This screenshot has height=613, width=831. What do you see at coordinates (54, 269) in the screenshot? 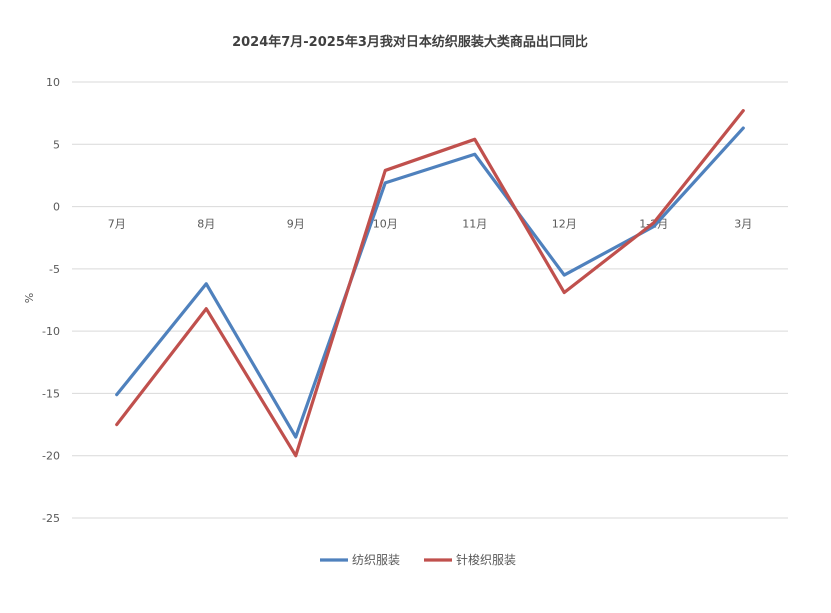
I see `y-tick-label: -5` at bounding box center [54, 269].